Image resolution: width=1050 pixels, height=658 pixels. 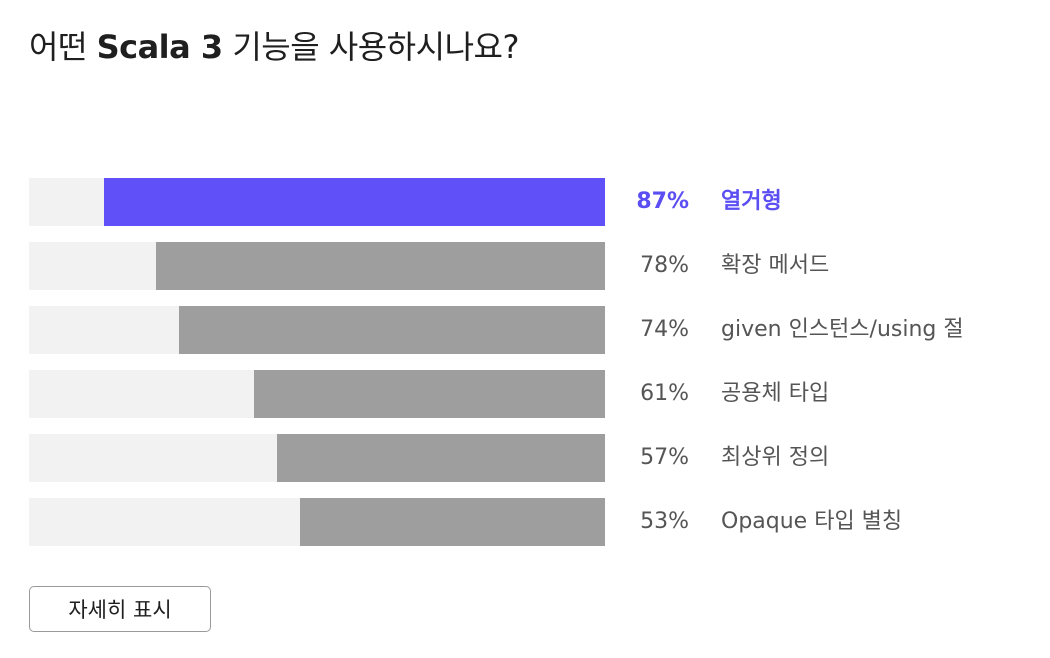 I want to click on bar-row: 87% 열거형, so click(x=519, y=202).